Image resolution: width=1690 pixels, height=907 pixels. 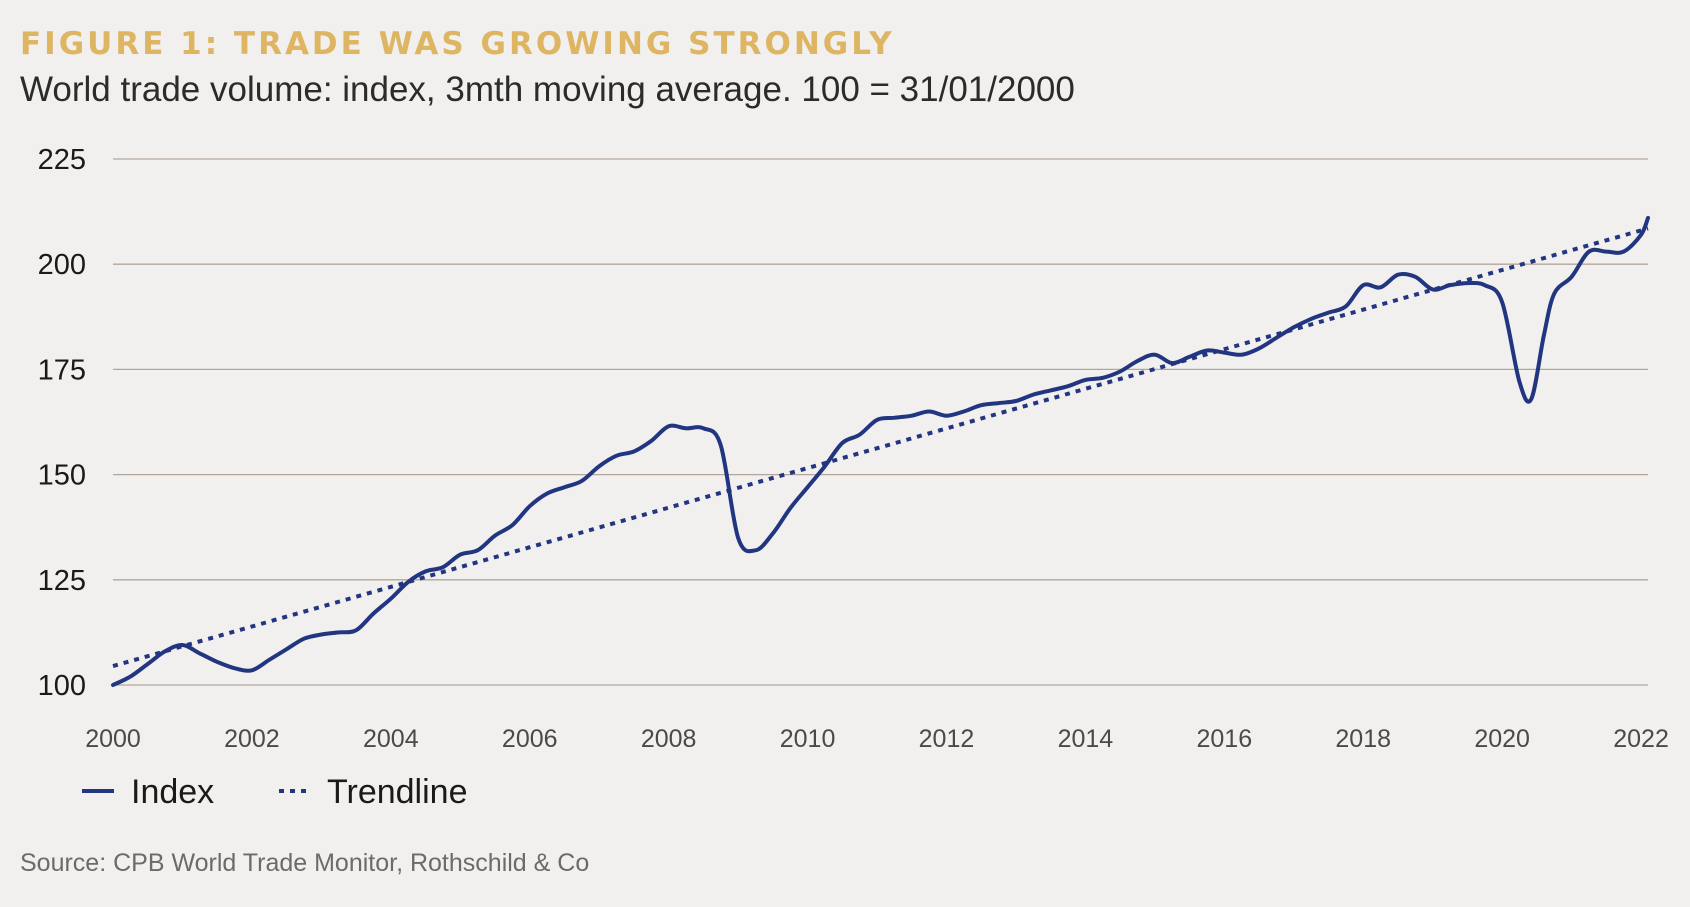 What do you see at coordinates (1086, 739) in the screenshot?
I see `x-tick-label: 2014` at bounding box center [1086, 739].